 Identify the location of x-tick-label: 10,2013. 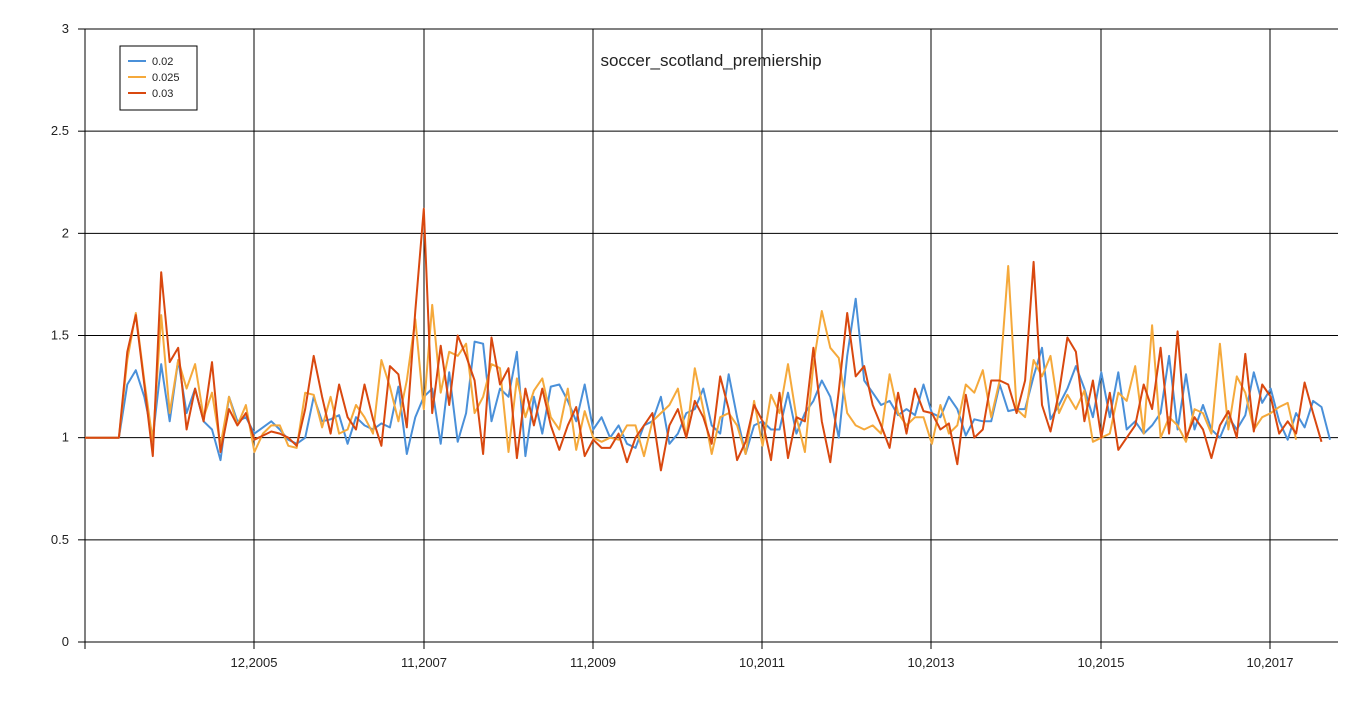
(931, 662).